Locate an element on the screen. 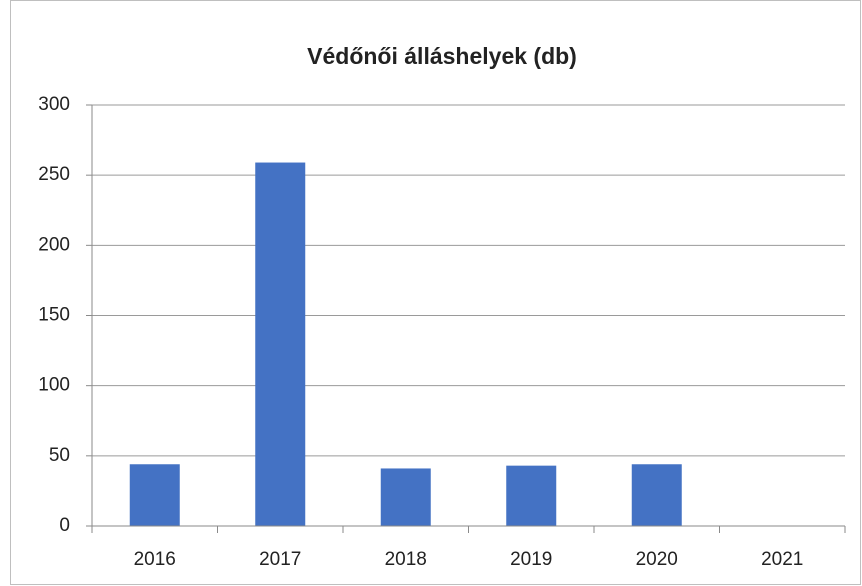  y-tick-label: 200 is located at coordinates (54, 244).